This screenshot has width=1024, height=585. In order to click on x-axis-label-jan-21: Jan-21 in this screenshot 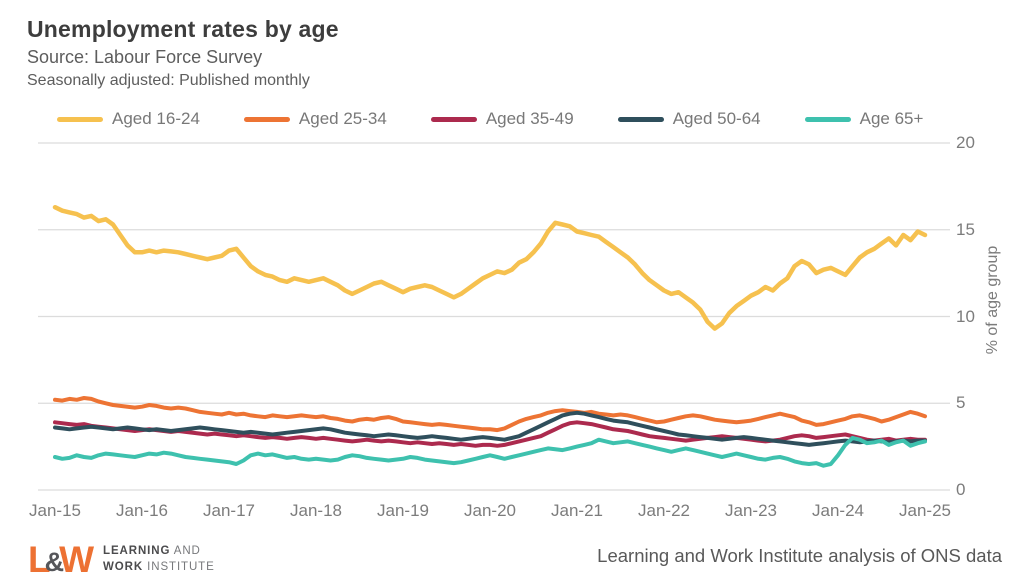, I will do `click(577, 510)`.